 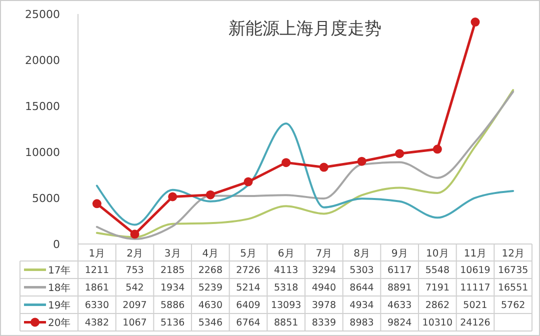 What do you see at coordinates (210, 323) in the screenshot?
I see `data-label: 5346` at bounding box center [210, 323].